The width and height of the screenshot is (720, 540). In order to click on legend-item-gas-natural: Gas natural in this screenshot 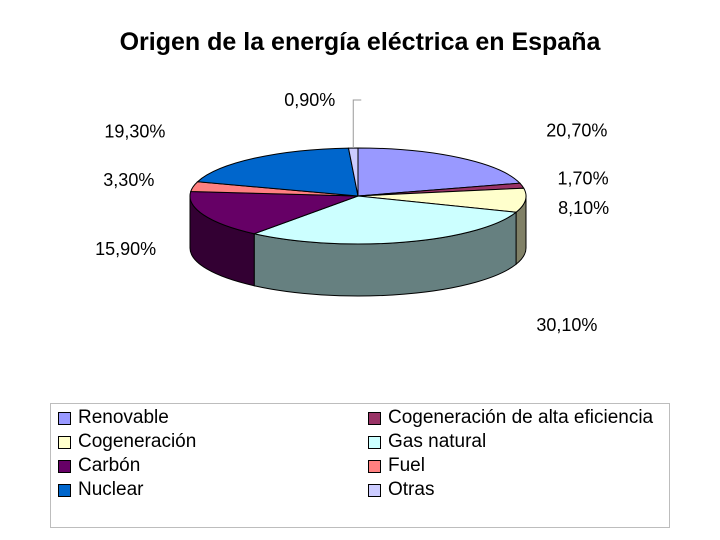, I will do `click(427, 442)`.